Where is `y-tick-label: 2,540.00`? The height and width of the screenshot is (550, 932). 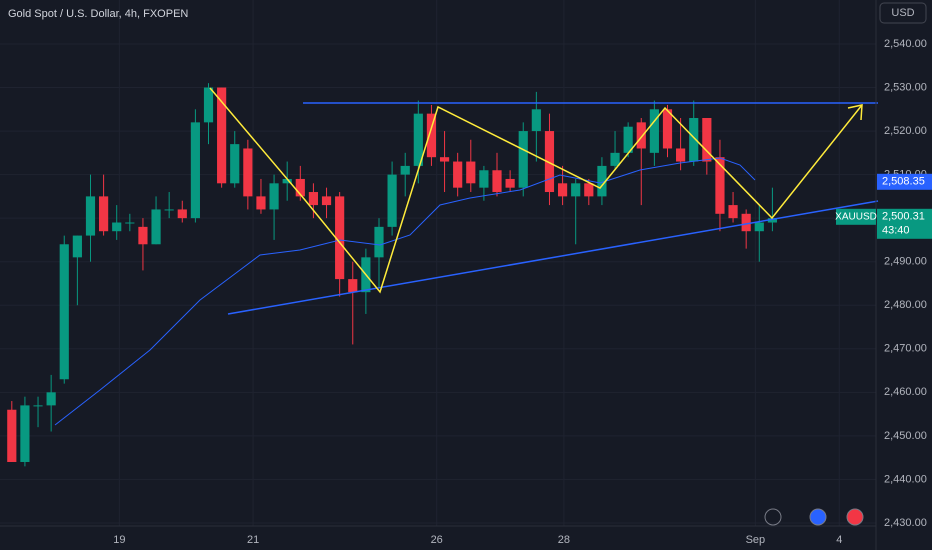
y-tick-label: 2,540.00 is located at coordinates (905, 44).